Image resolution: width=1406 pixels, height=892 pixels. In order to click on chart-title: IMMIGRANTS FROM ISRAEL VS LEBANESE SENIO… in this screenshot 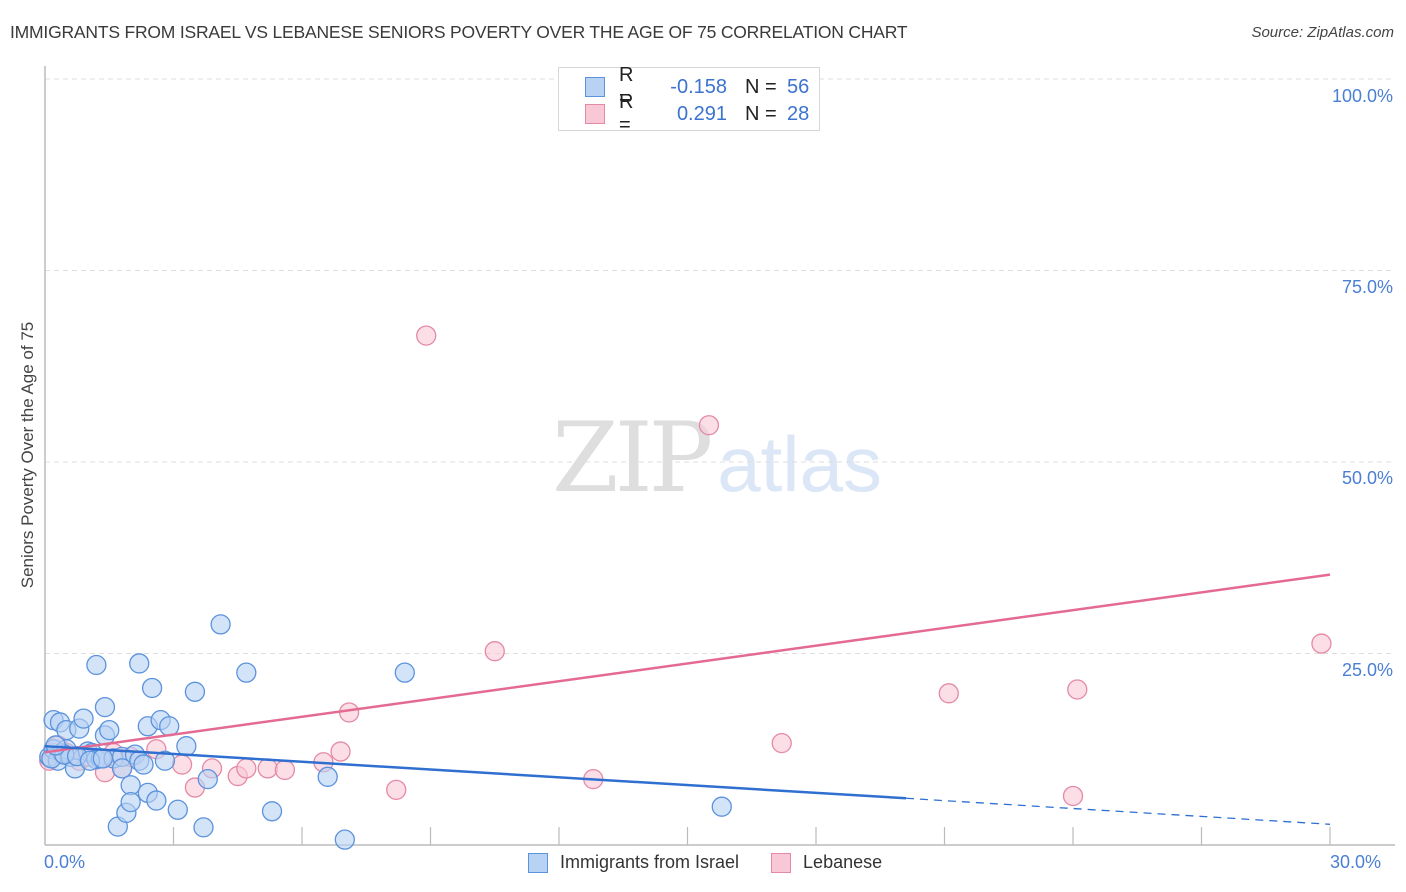, I will do `click(459, 32)`.